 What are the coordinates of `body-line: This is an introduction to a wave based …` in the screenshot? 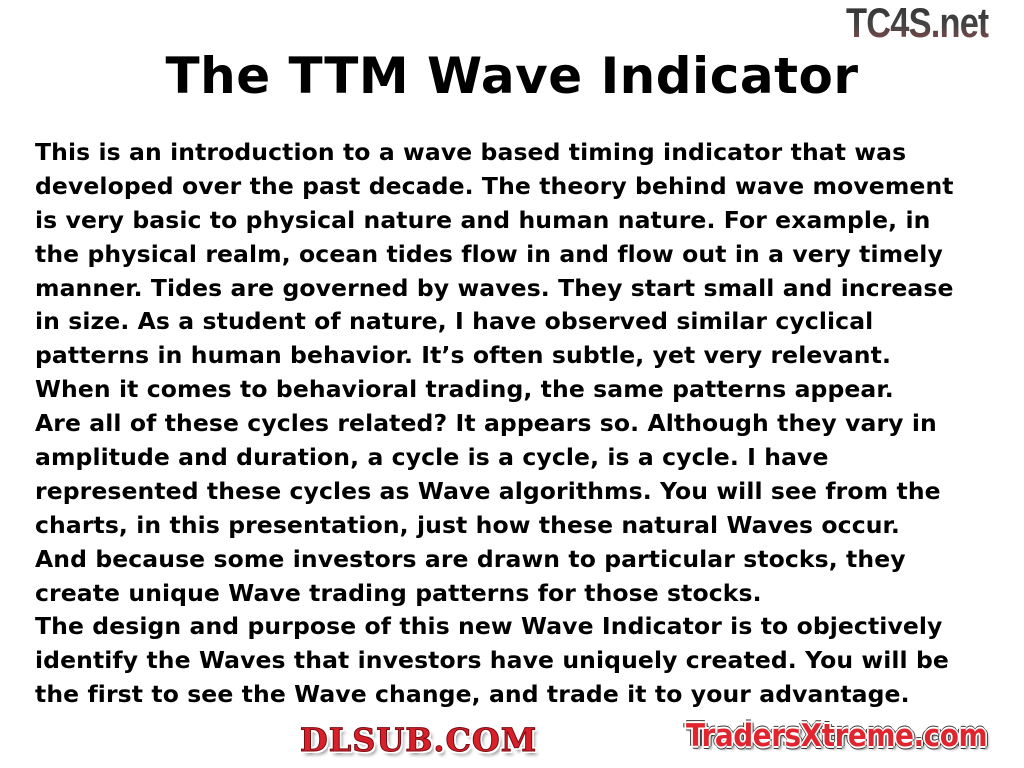 It's located at (471, 152).